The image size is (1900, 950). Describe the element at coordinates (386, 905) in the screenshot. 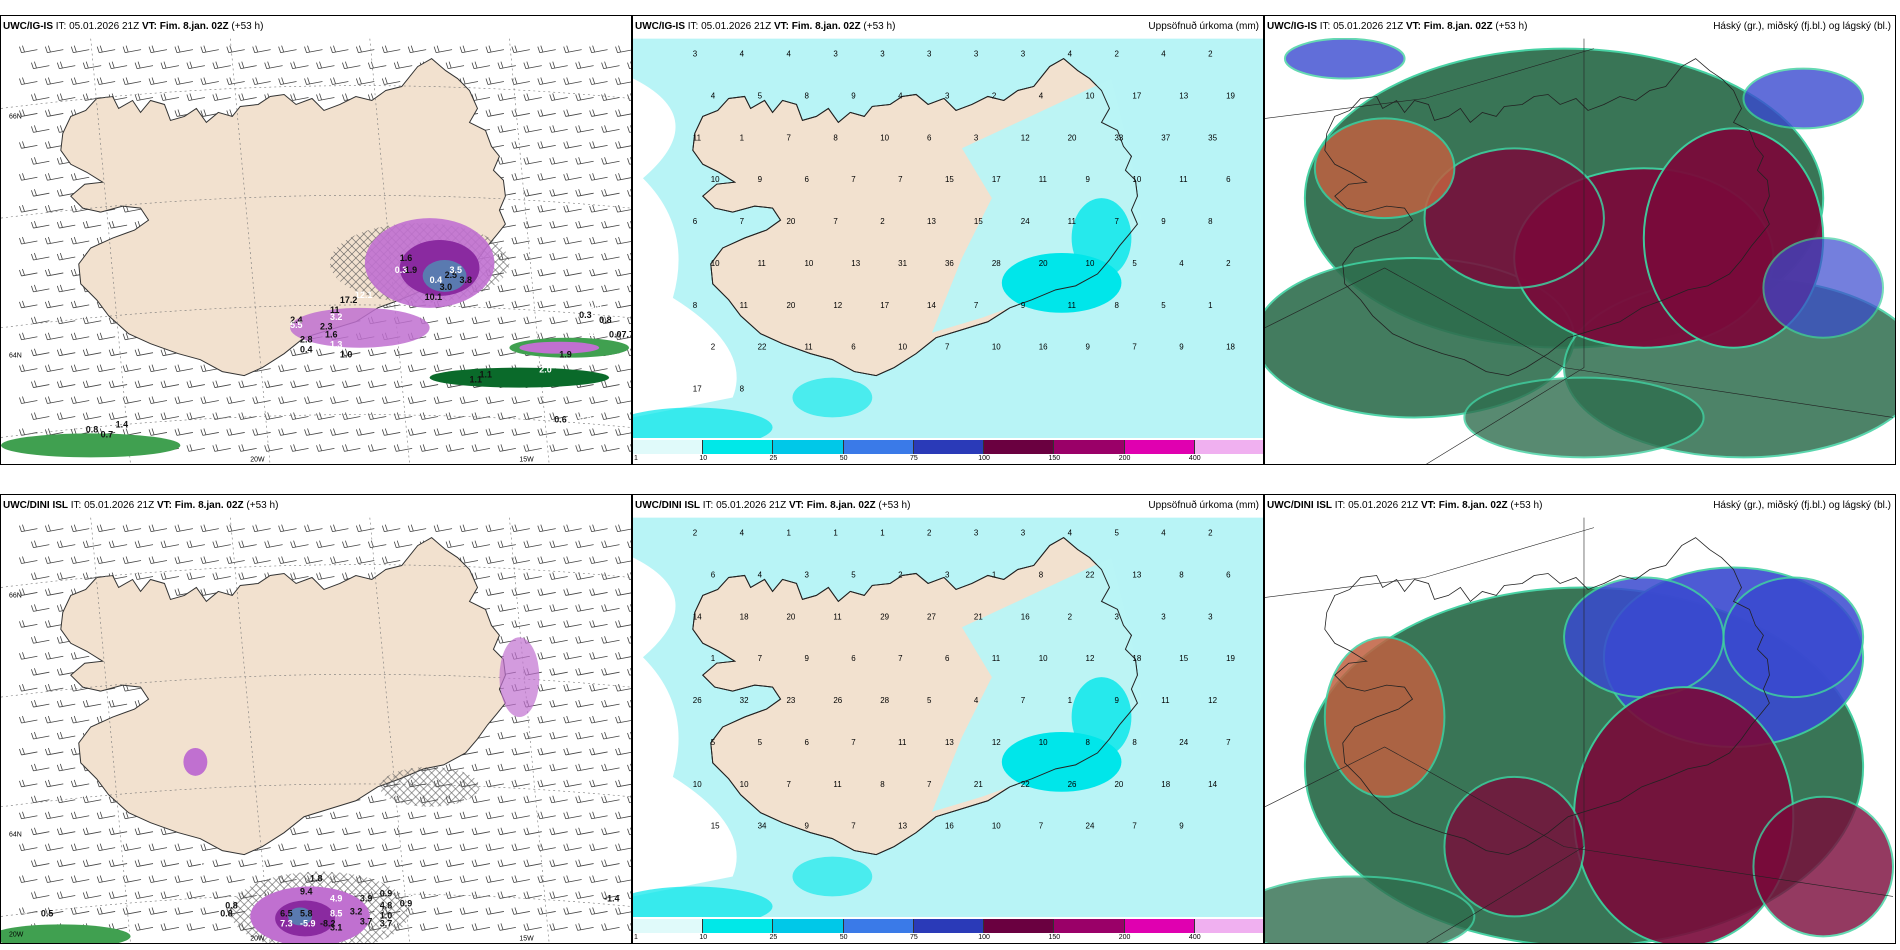

I see `value-label: 4.8` at that location.